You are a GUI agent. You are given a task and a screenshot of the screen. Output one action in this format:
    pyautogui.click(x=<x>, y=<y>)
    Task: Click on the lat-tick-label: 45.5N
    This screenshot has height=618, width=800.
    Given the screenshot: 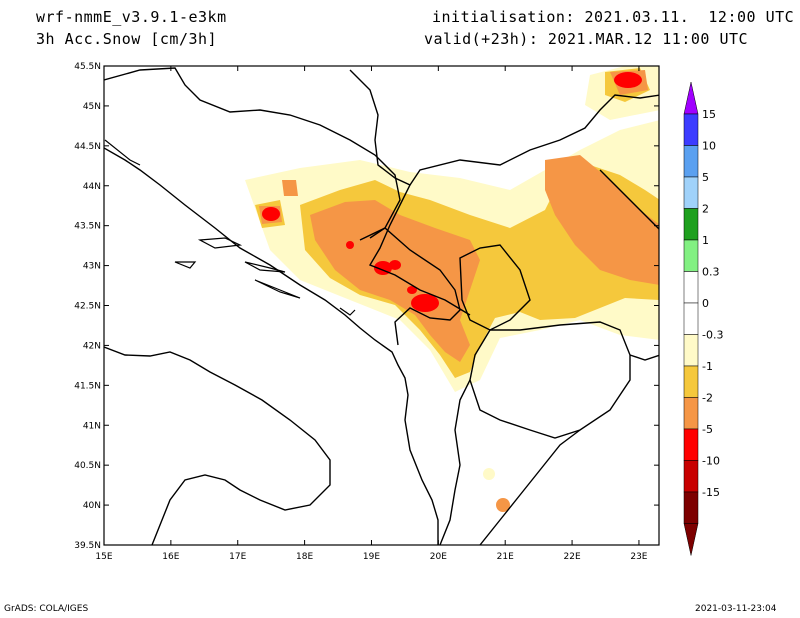 What is the action you would take?
    pyautogui.click(x=87, y=67)
    